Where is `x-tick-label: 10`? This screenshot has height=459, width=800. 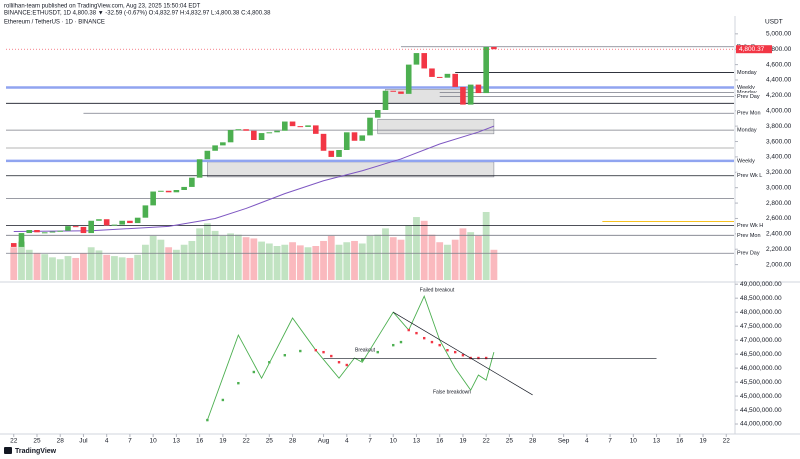 x-tick-label: 10 is located at coordinates (634, 441).